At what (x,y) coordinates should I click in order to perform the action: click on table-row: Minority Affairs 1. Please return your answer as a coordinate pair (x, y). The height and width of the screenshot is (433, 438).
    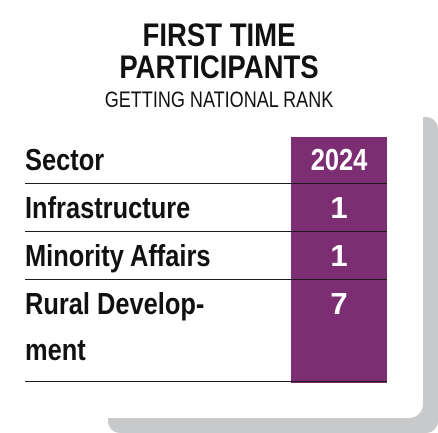
    Looking at the image, I should click on (206, 256).